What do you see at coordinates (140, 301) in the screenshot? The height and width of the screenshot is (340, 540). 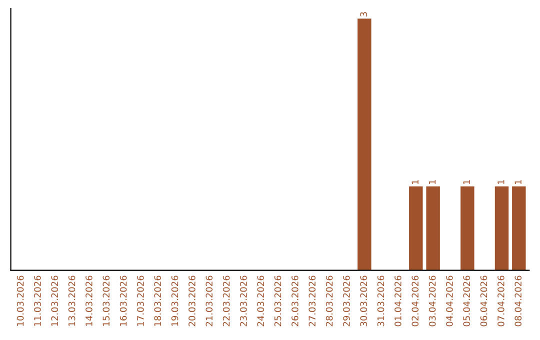 I see `x-tick-label: 17.03.2026` at bounding box center [140, 301].